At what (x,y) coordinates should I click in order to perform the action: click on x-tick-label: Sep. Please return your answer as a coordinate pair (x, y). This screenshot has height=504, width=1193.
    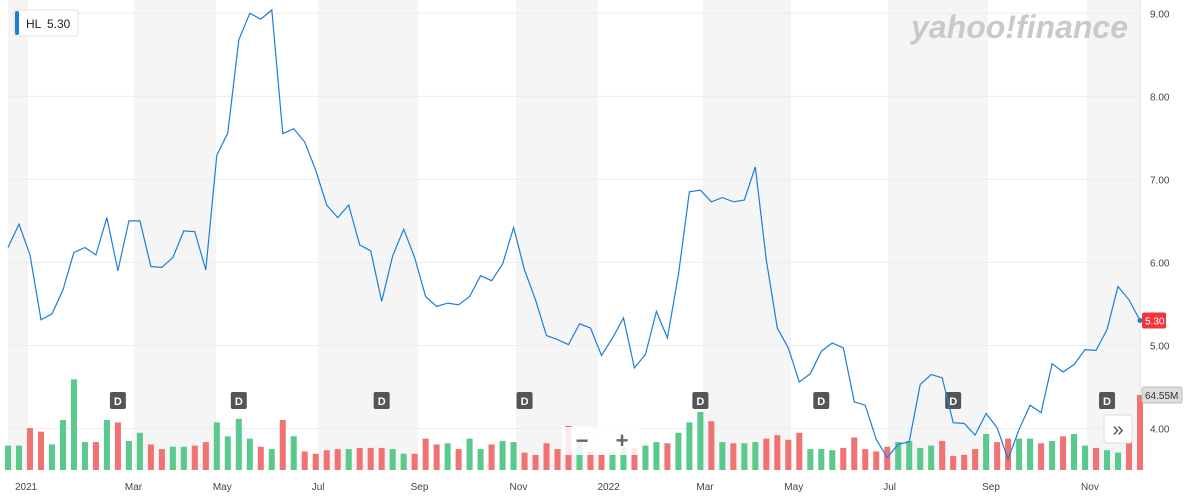
    Looking at the image, I should click on (991, 487).